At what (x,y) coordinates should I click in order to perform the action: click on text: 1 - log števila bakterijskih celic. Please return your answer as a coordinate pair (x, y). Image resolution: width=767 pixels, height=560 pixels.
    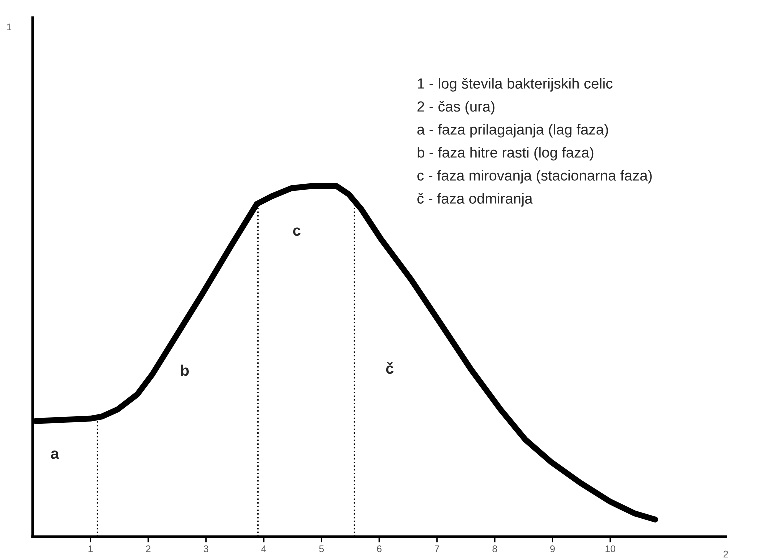
    Looking at the image, I should click on (515, 85).